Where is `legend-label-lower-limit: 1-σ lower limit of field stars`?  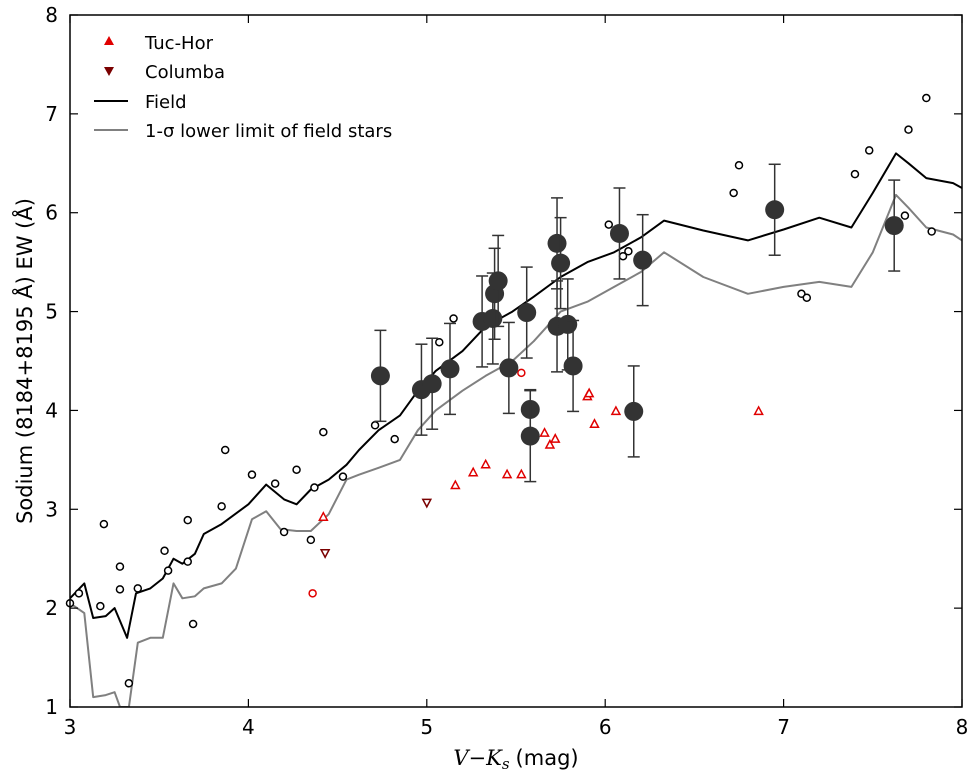
legend-label-lower-limit: 1-σ lower limit of field stars is located at coordinates (268, 131).